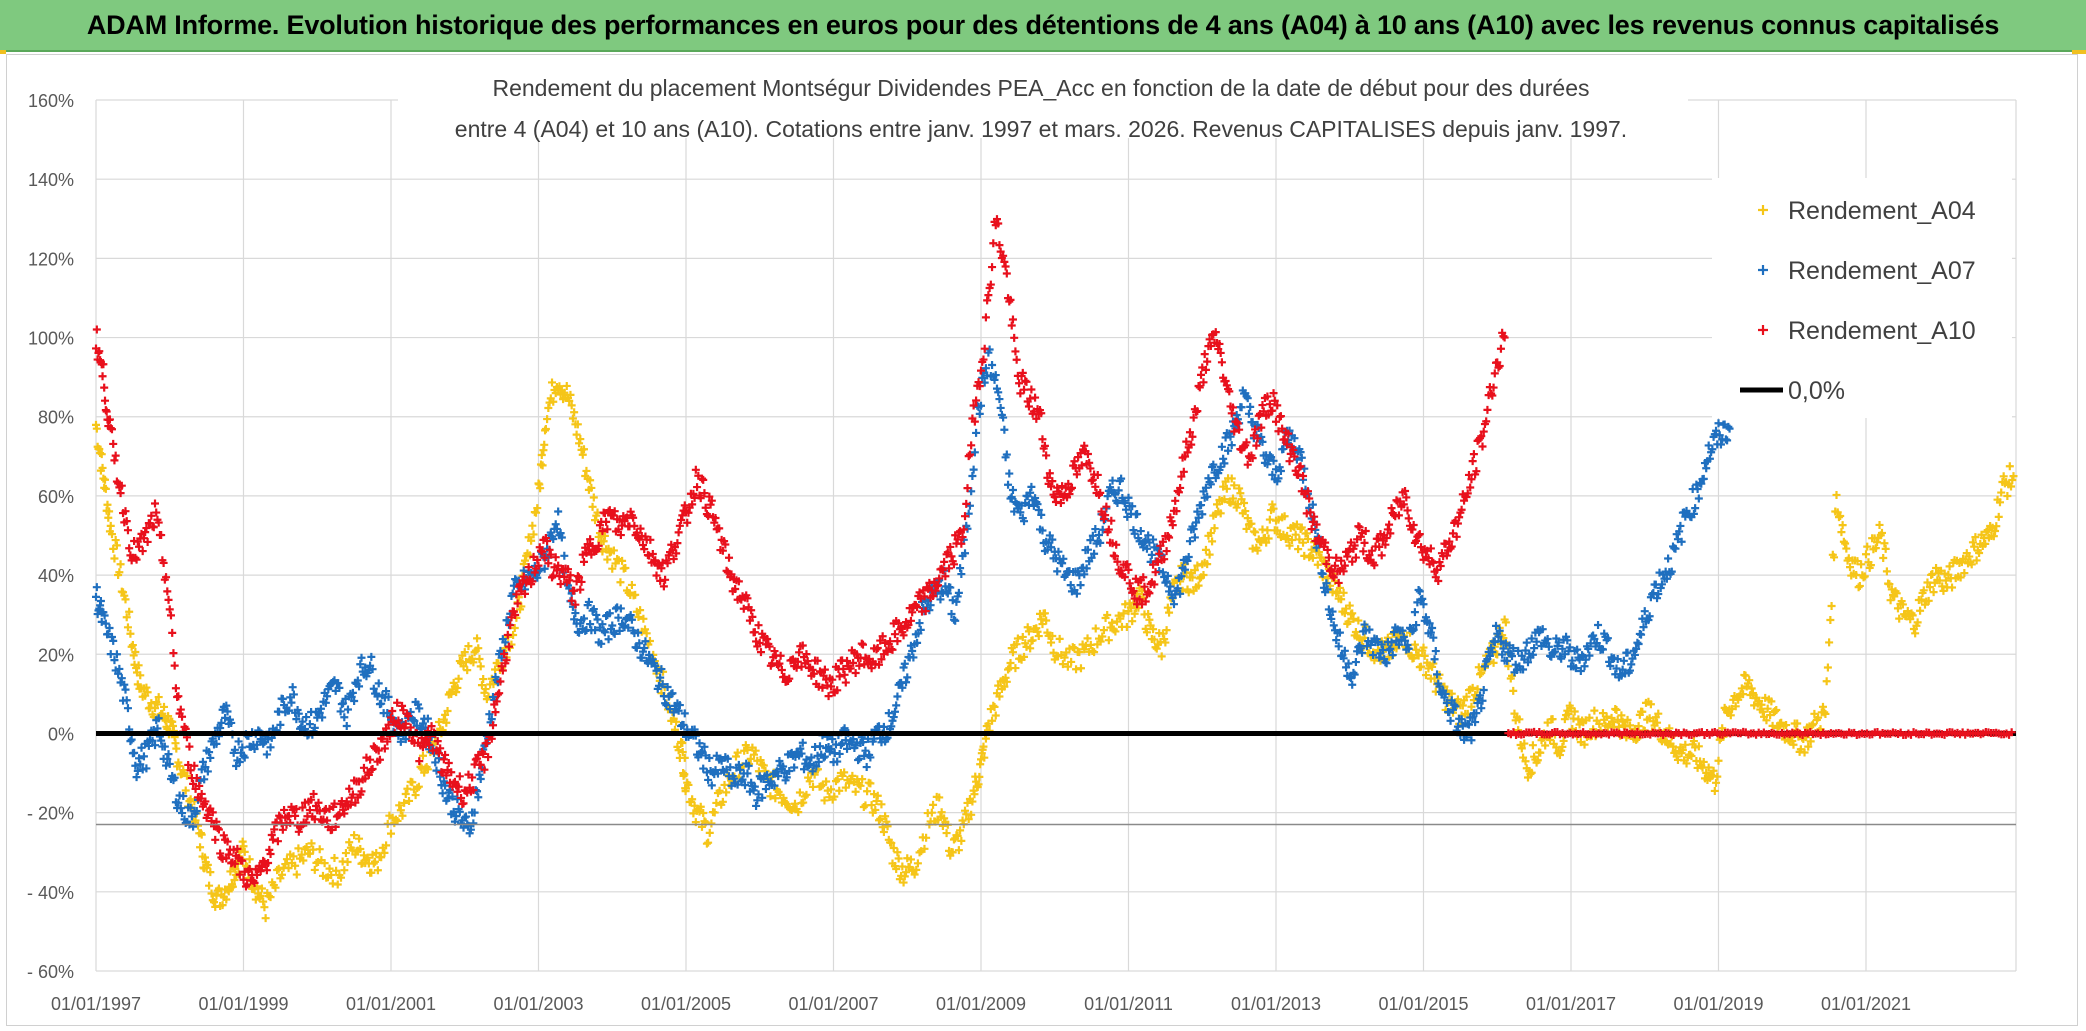 The height and width of the screenshot is (1031, 2086). I want to click on x-tick-label: 01/01/2003, so click(538, 1004).